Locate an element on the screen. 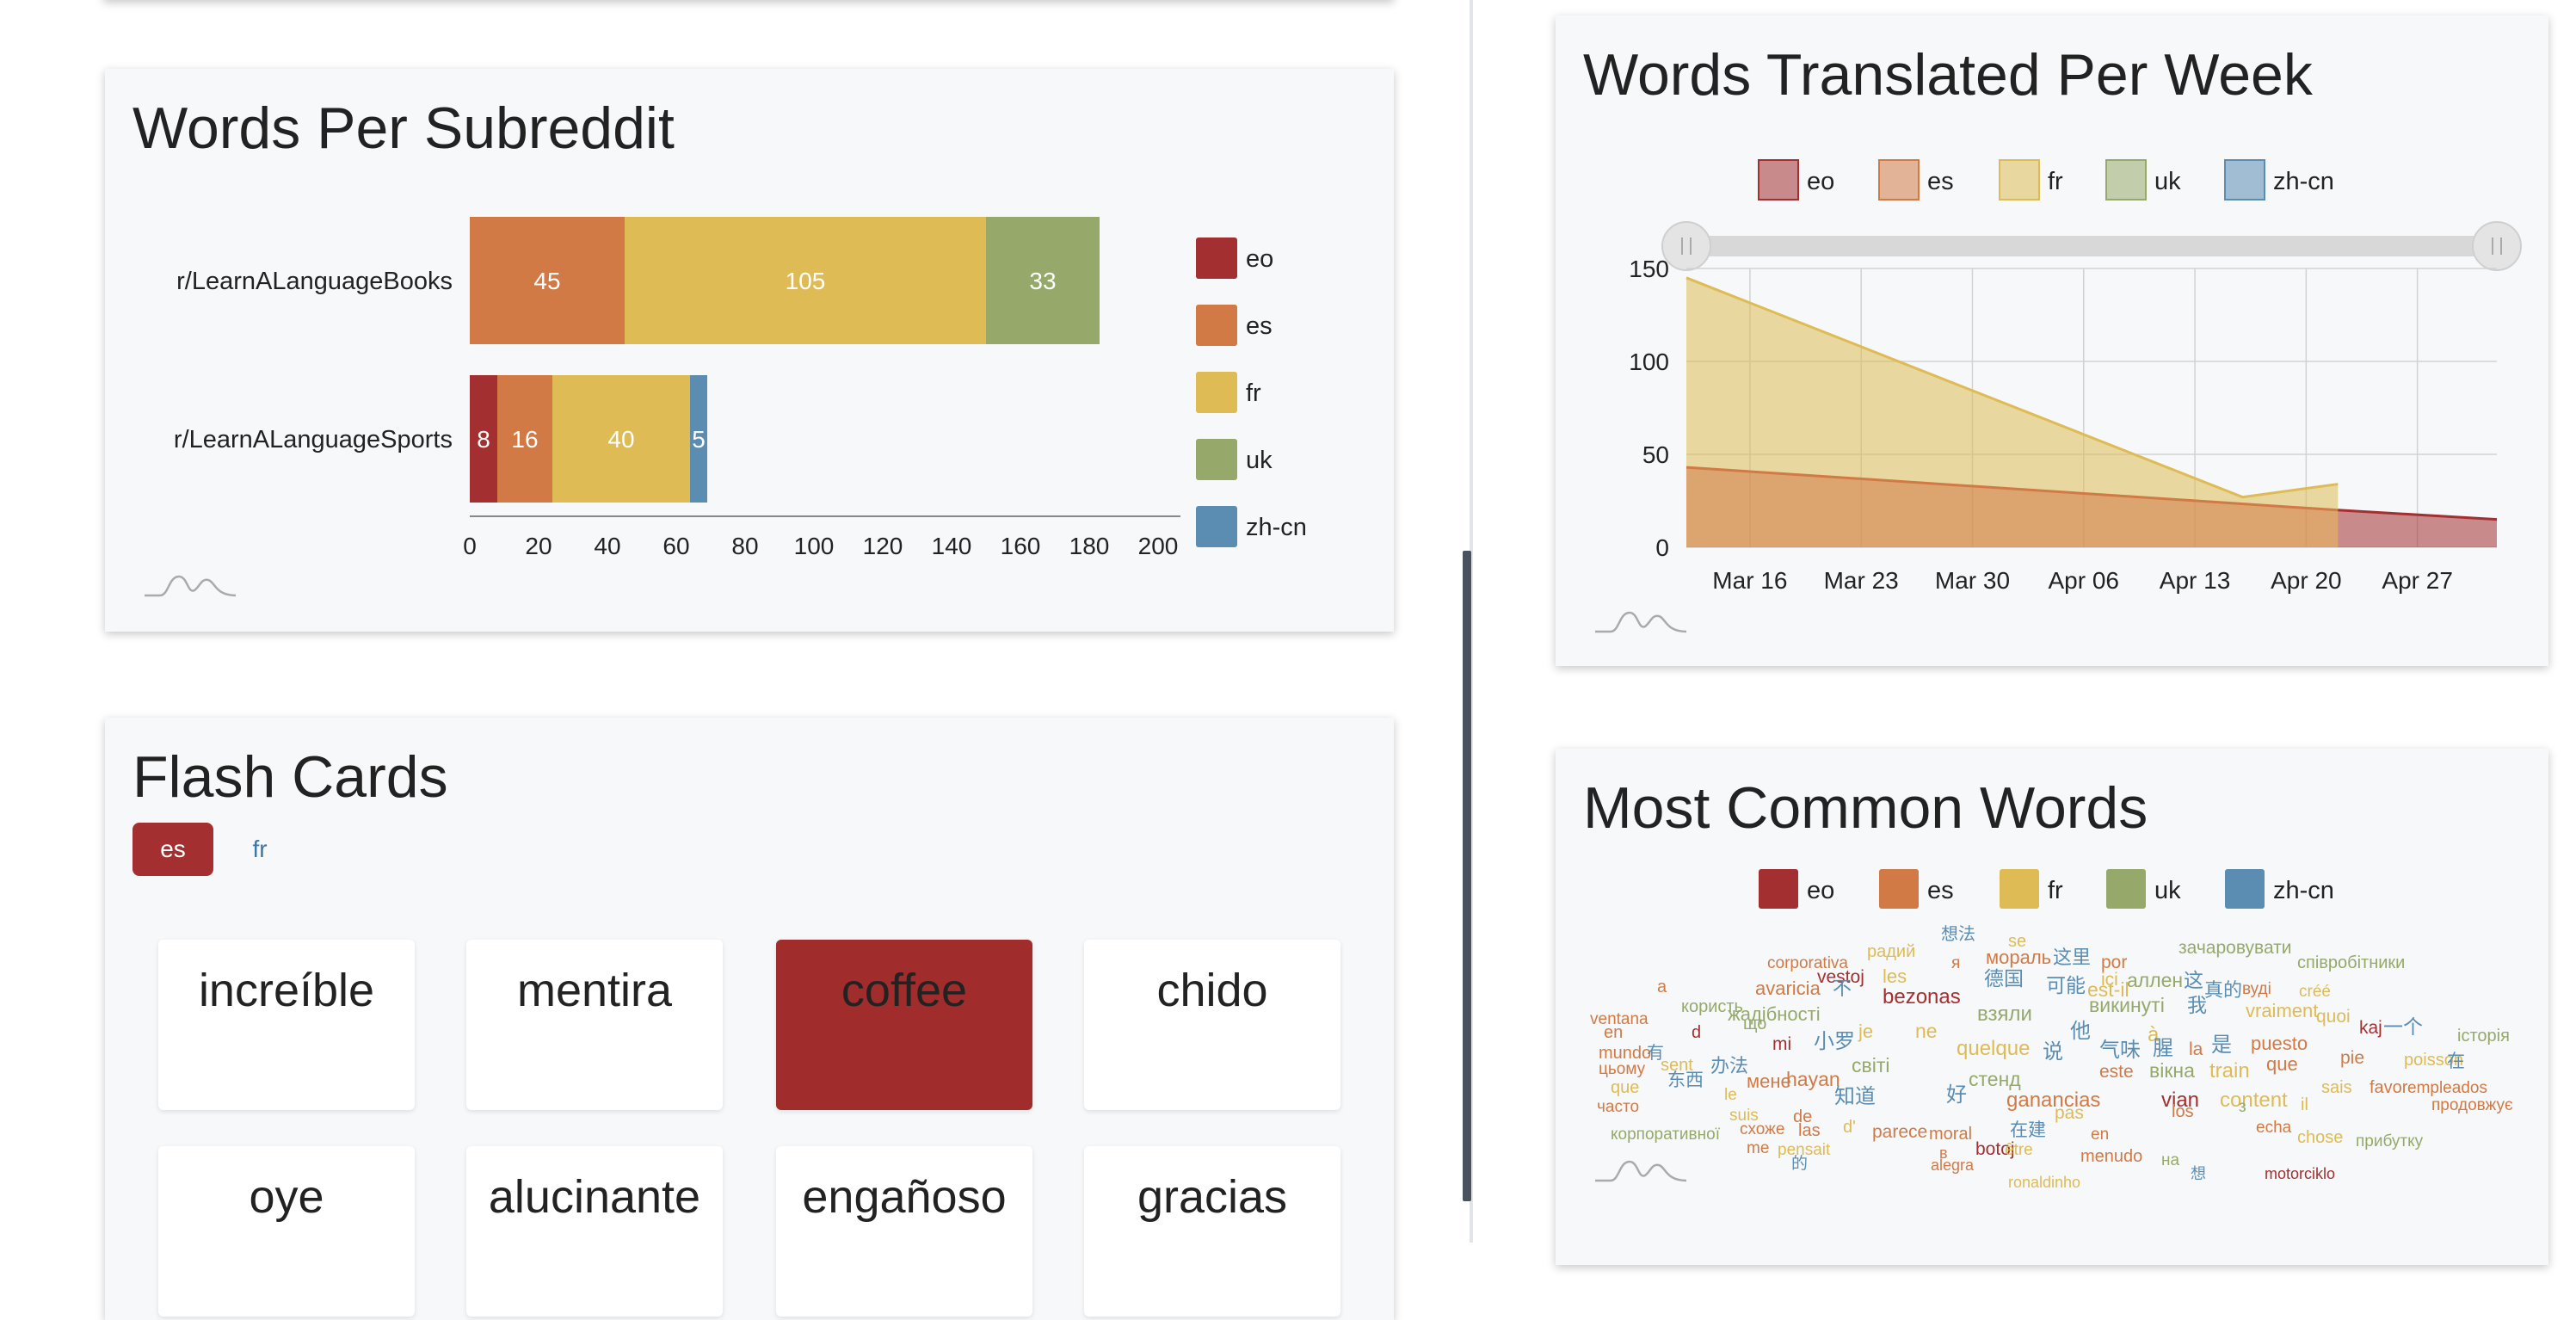  cloud-word: bezonas is located at coordinates (1922, 997).